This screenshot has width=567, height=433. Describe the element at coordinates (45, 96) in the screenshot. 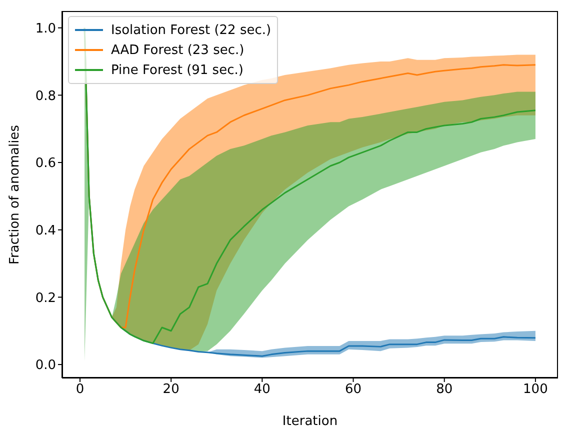

I see `y-tick-label: 0.8` at that location.